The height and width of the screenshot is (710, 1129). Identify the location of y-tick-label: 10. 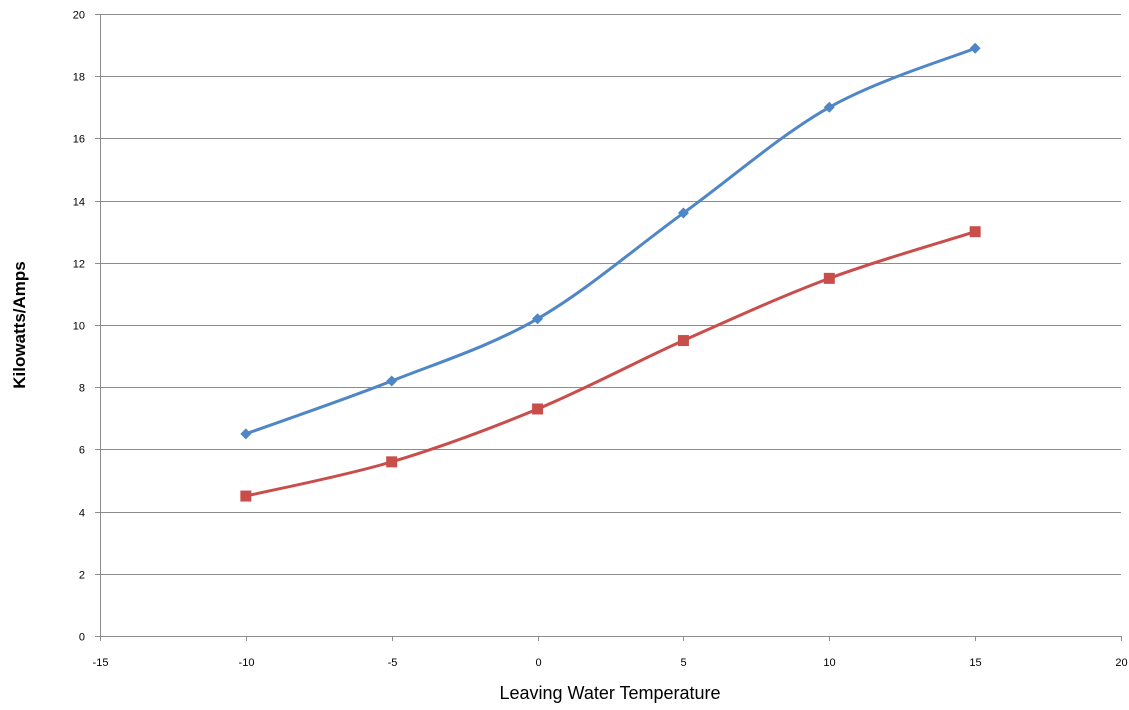
(79, 327).